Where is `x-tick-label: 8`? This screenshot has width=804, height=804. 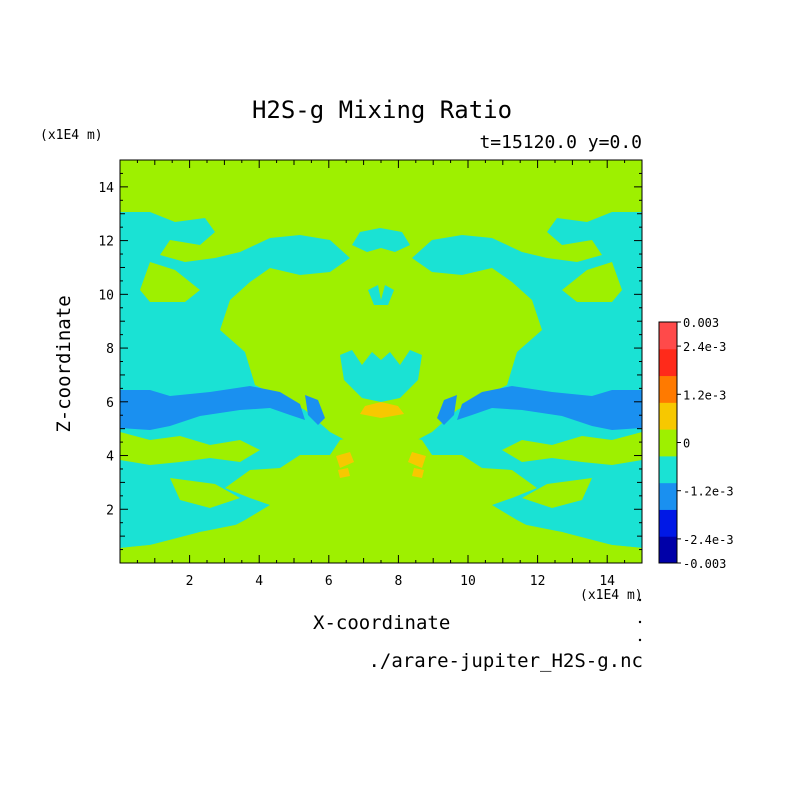
x-tick-label: 8 is located at coordinates (398, 581).